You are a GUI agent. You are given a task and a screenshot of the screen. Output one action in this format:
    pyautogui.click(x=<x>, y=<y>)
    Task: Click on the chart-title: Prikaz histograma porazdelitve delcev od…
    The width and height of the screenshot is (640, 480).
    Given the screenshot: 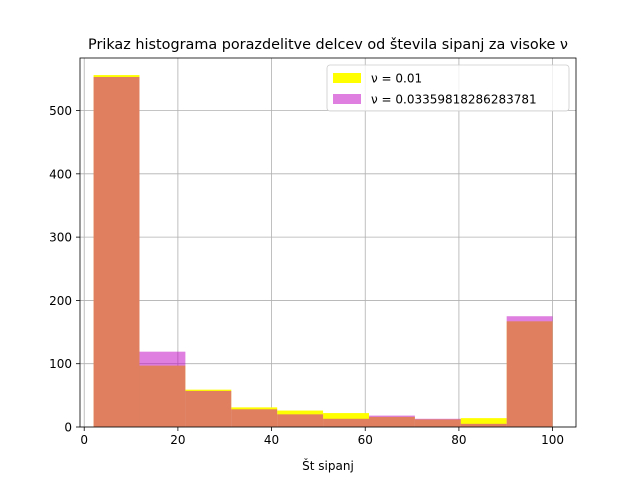 What is the action you would take?
    pyautogui.click(x=328, y=45)
    